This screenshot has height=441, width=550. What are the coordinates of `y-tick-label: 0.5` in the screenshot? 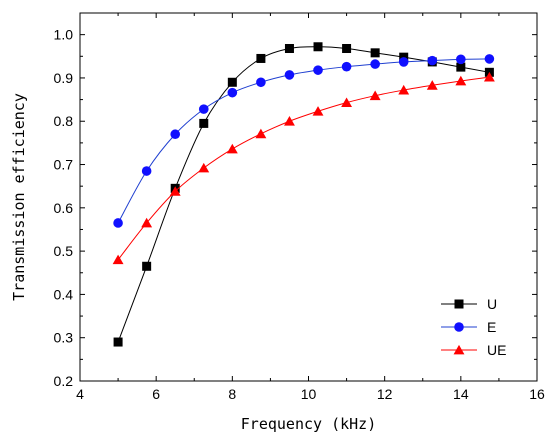 It's located at (64, 251).